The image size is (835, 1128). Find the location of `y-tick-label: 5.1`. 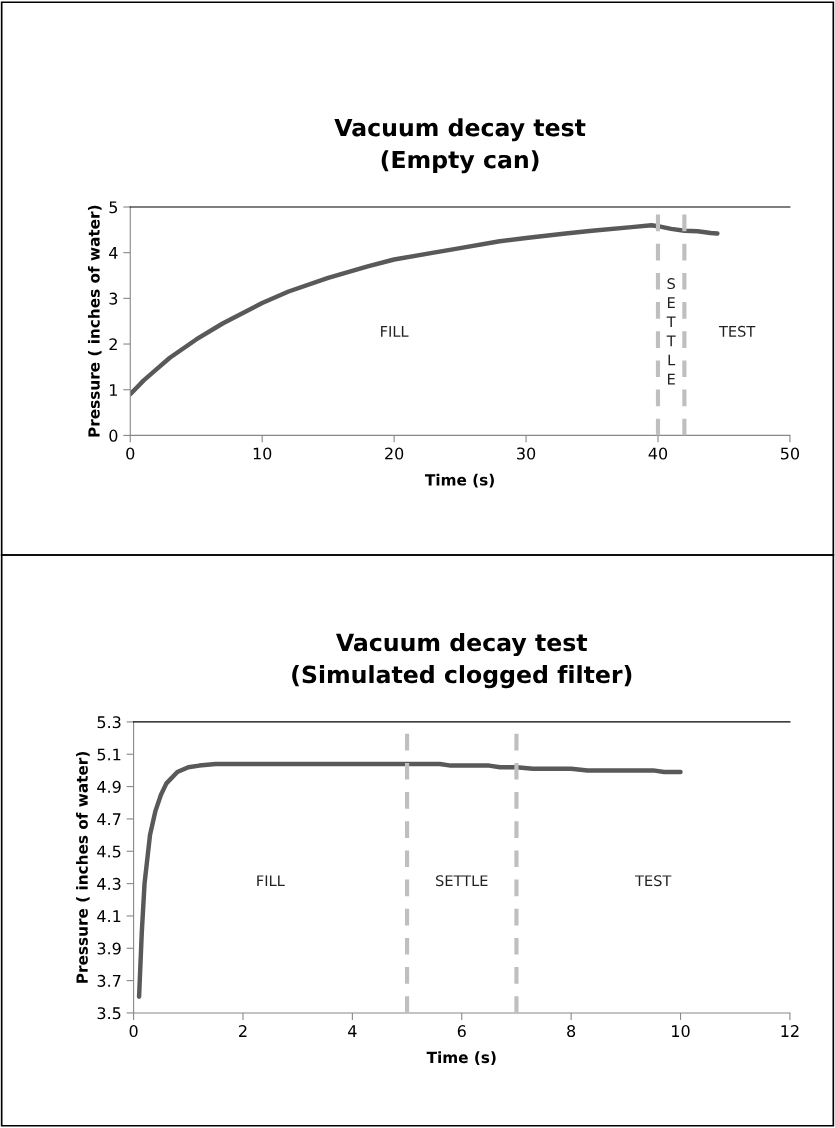

y-tick-label: 5.1 is located at coordinates (109, 754).